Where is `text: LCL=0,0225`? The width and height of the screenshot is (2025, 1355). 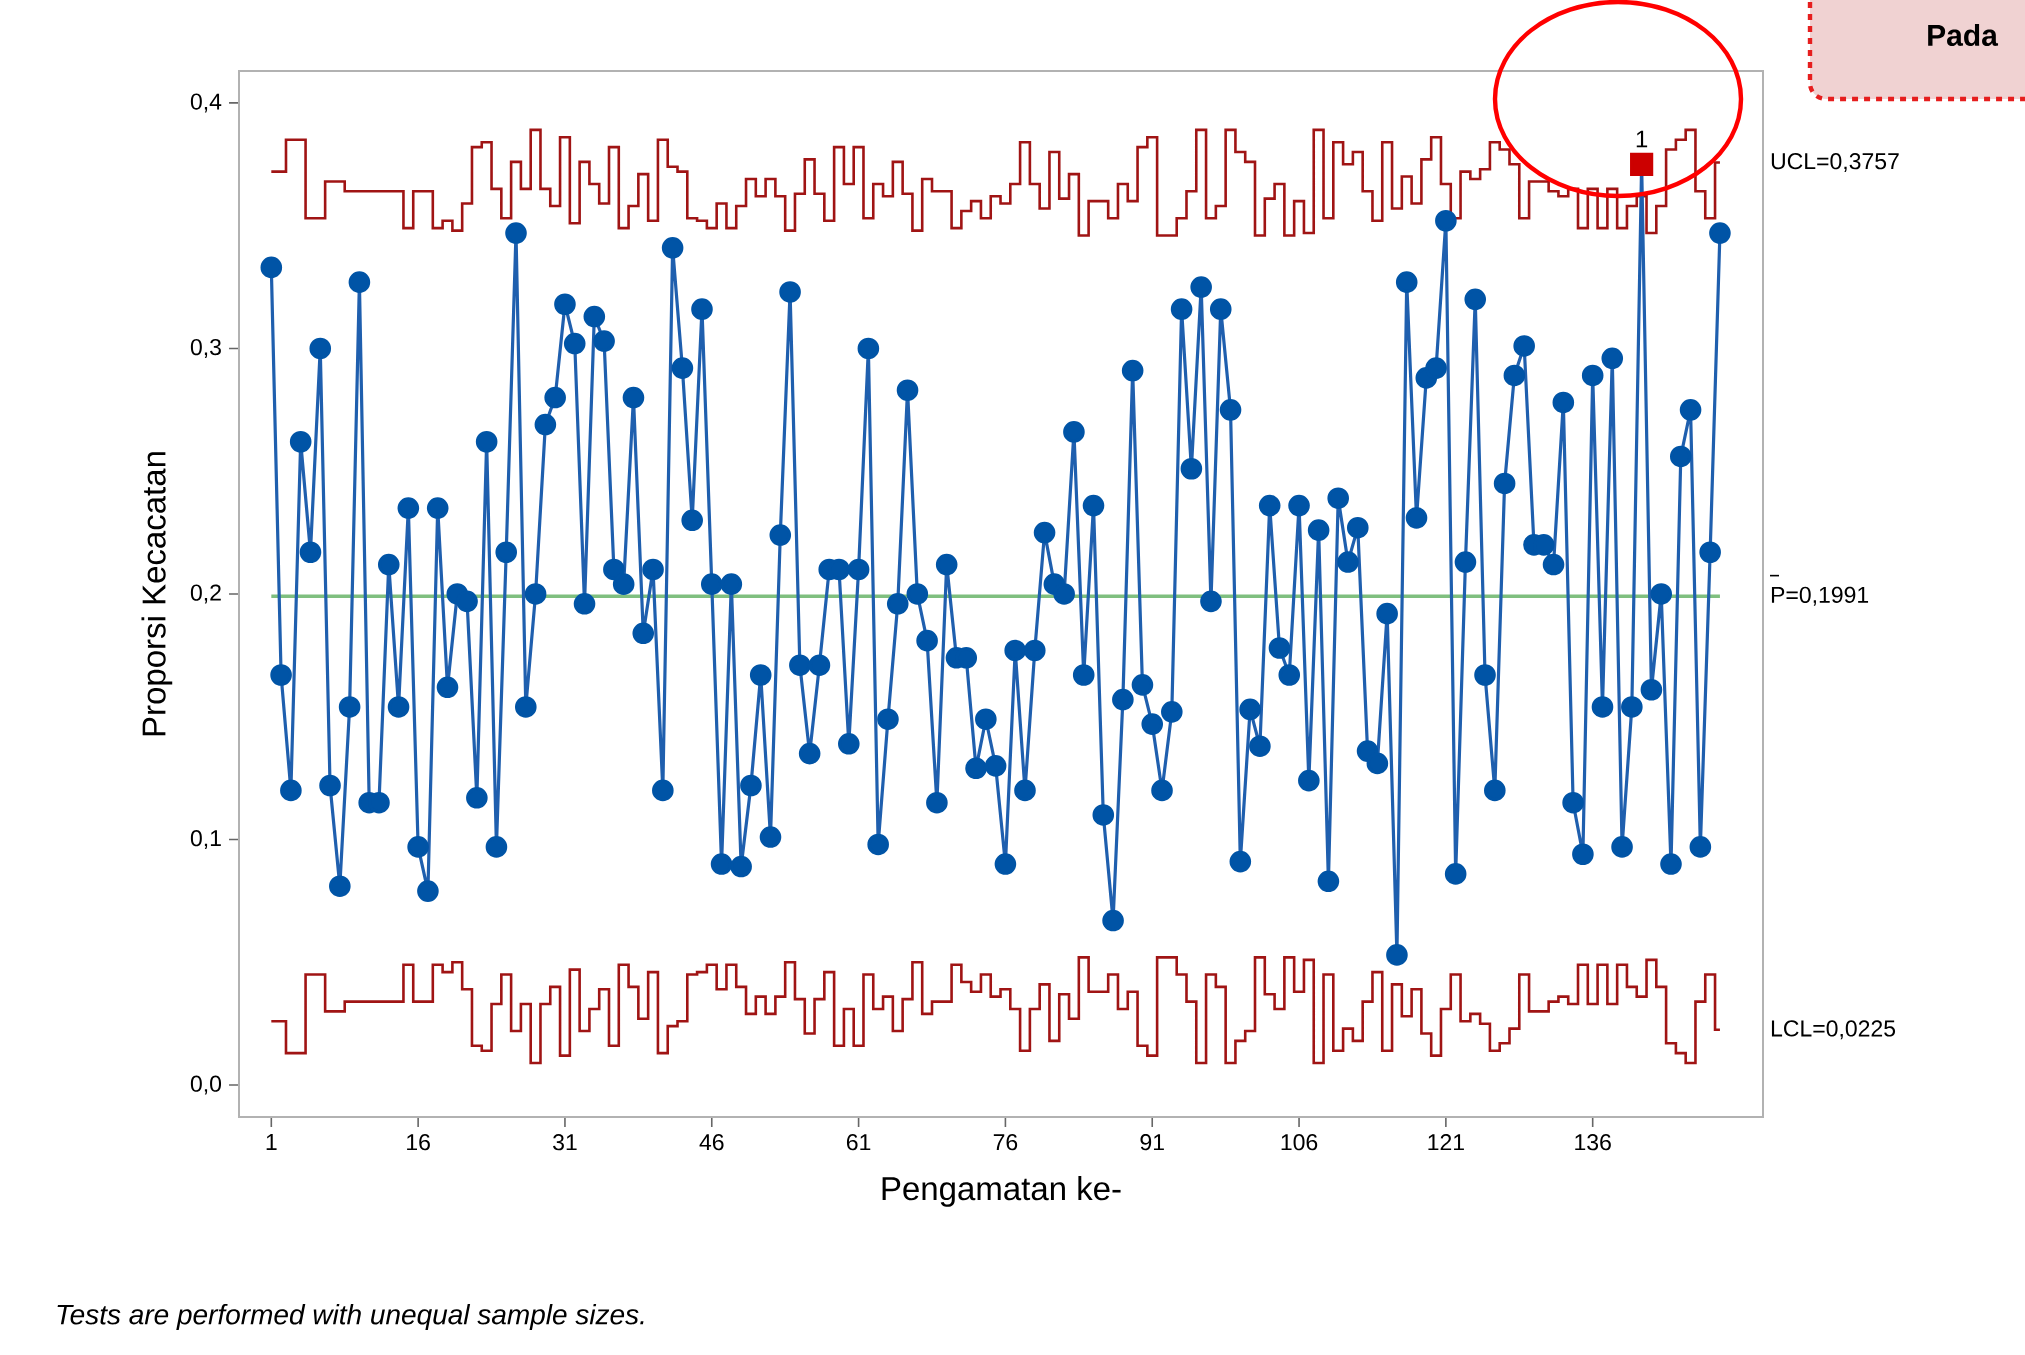 text: LCL=0,0225 is located at coordinates (1833, 1030).